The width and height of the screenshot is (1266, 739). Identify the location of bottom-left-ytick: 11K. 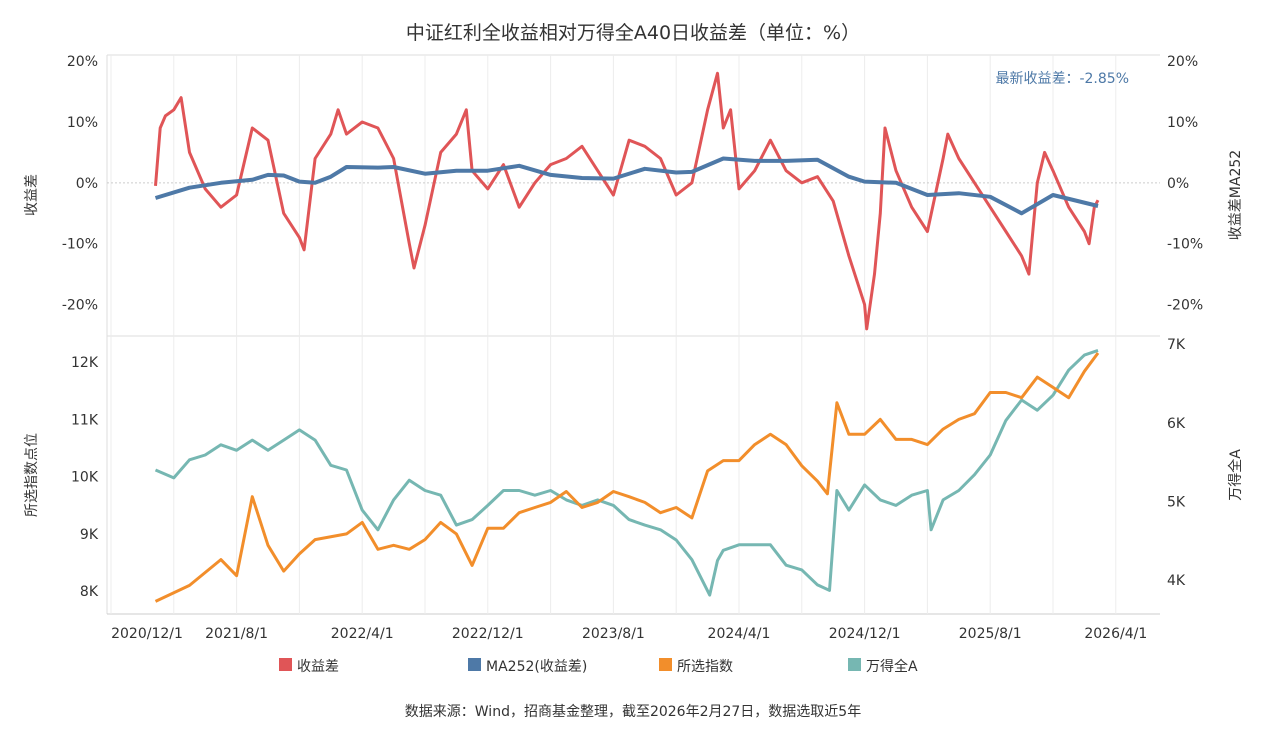
(85, 420).